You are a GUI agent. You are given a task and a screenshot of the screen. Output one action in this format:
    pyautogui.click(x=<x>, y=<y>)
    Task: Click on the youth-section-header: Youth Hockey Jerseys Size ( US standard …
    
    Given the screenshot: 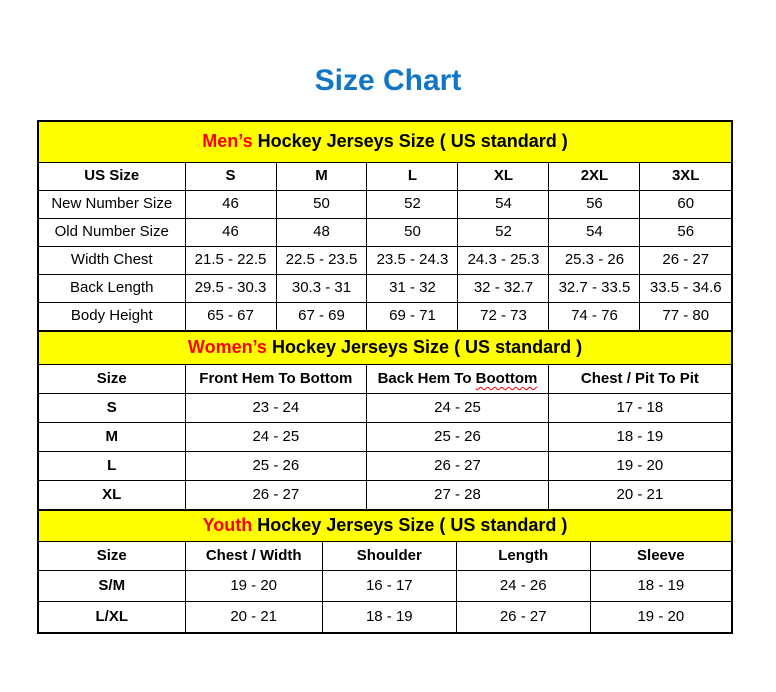 What is the action you would take?
    pyautogui.click(x=385, y=525)
    